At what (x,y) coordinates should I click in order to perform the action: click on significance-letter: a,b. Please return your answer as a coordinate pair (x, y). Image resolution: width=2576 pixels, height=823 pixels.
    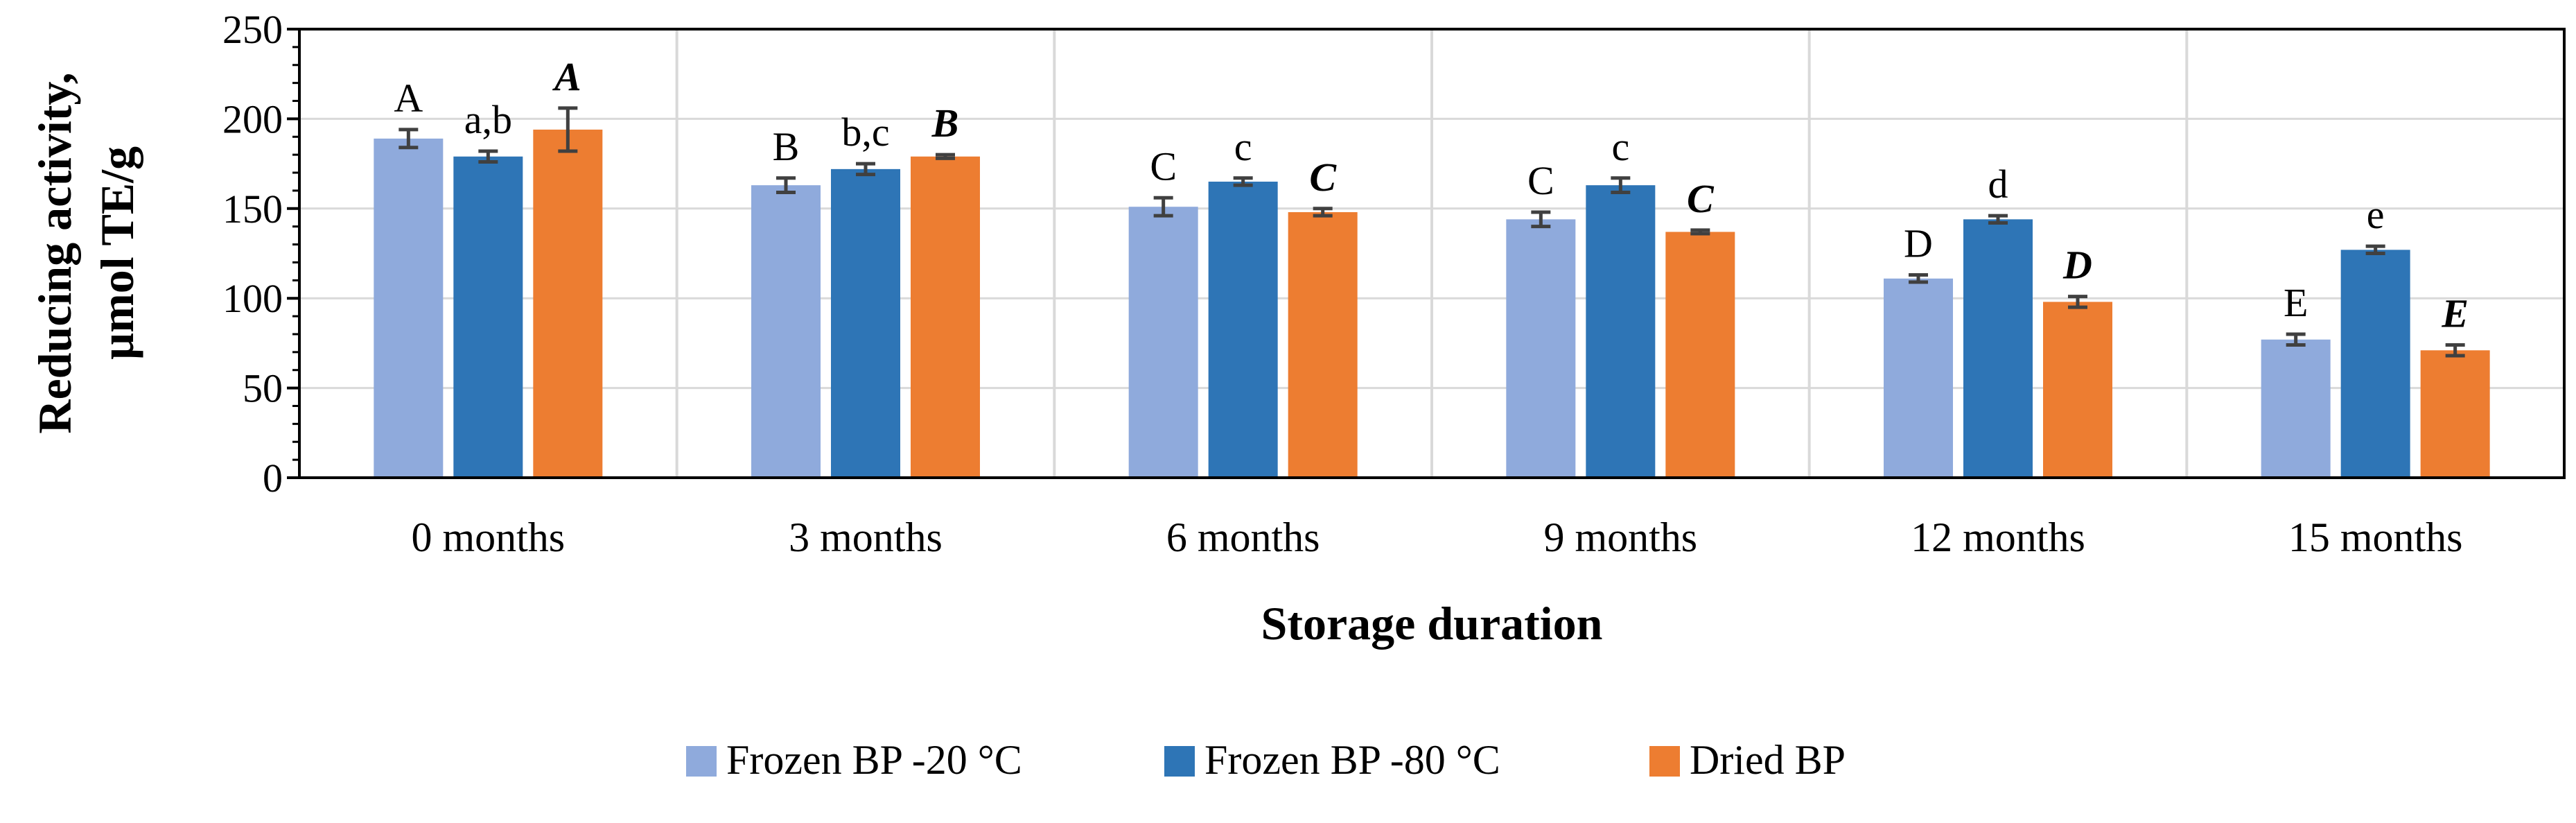
    Looking at the image, I should click on (488, 119).